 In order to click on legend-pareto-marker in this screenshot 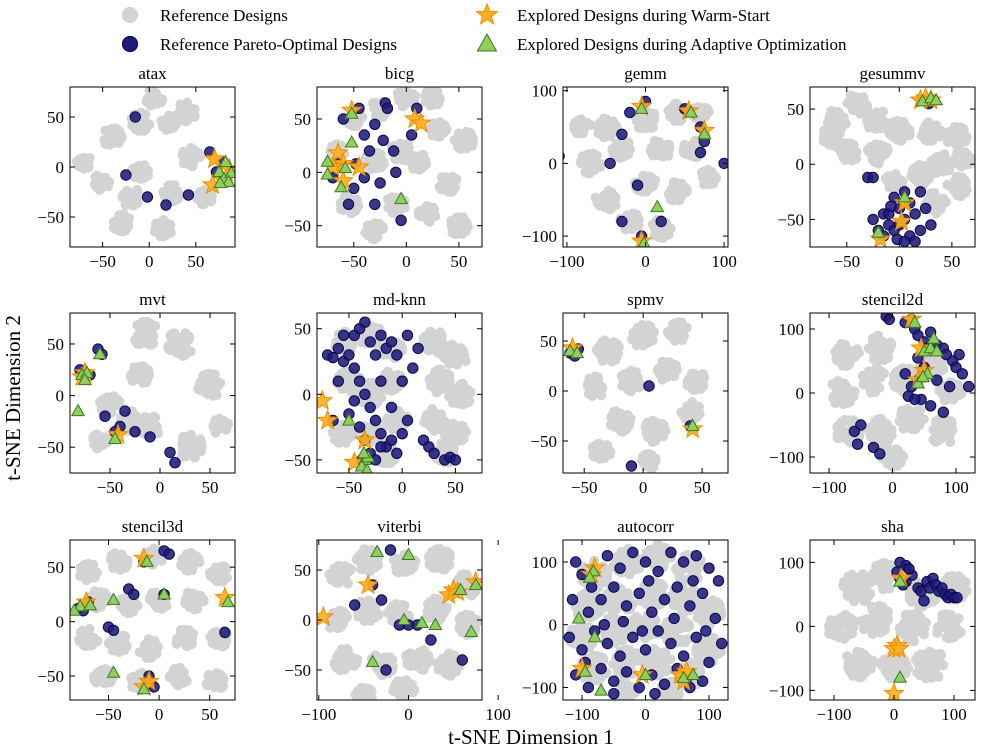, I will do `click(130, 44)`.